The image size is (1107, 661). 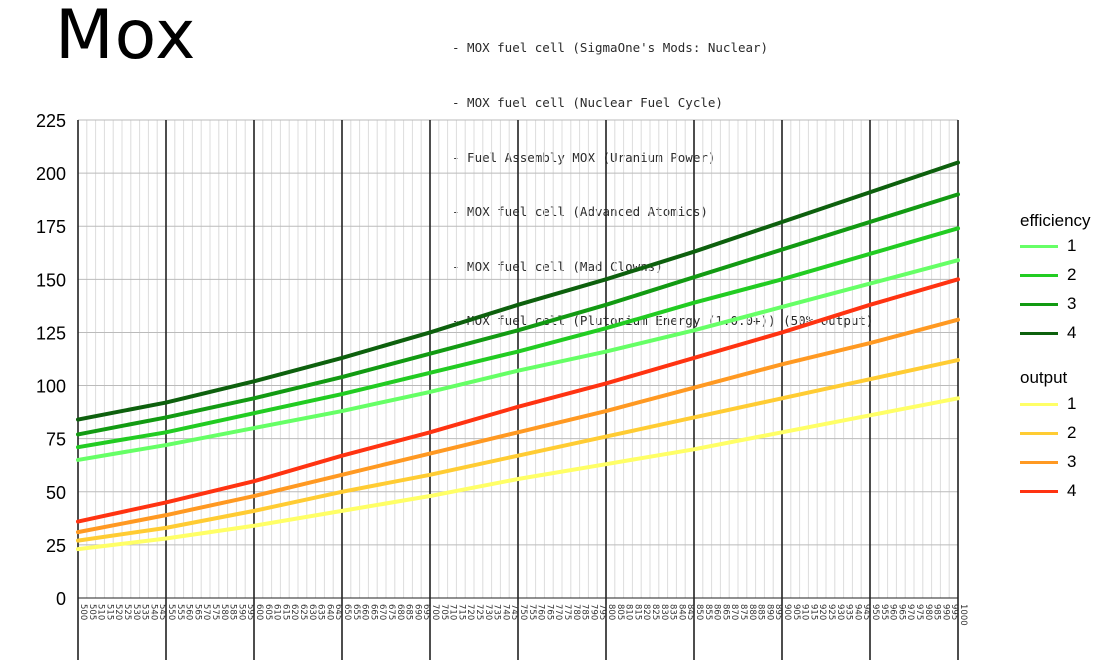 I want to click on x-tick-label: 750, so click(x=523, y=612).